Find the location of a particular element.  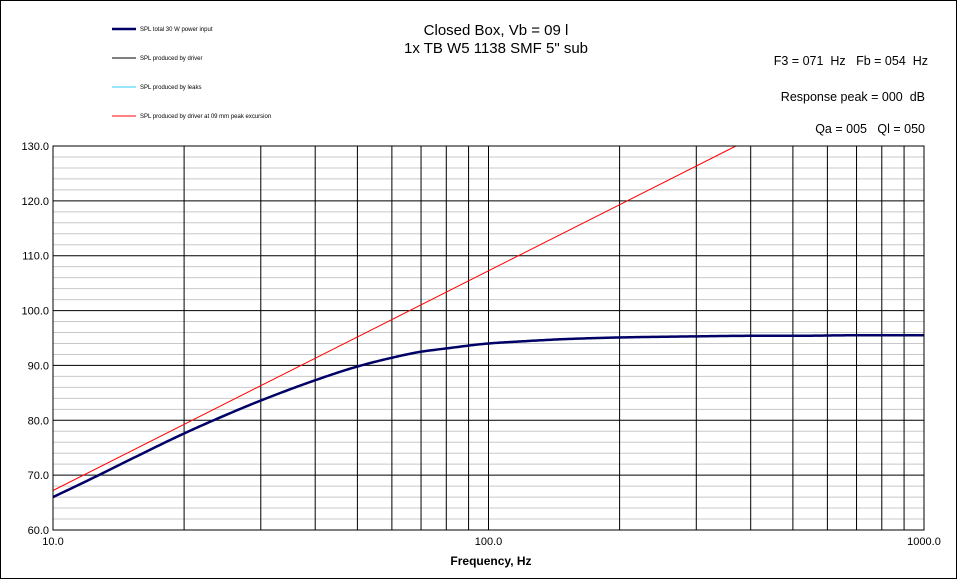

info-f3-fb: F3 = 071 Hz Fb = 054 Hz is located at coordinates (851, 61).